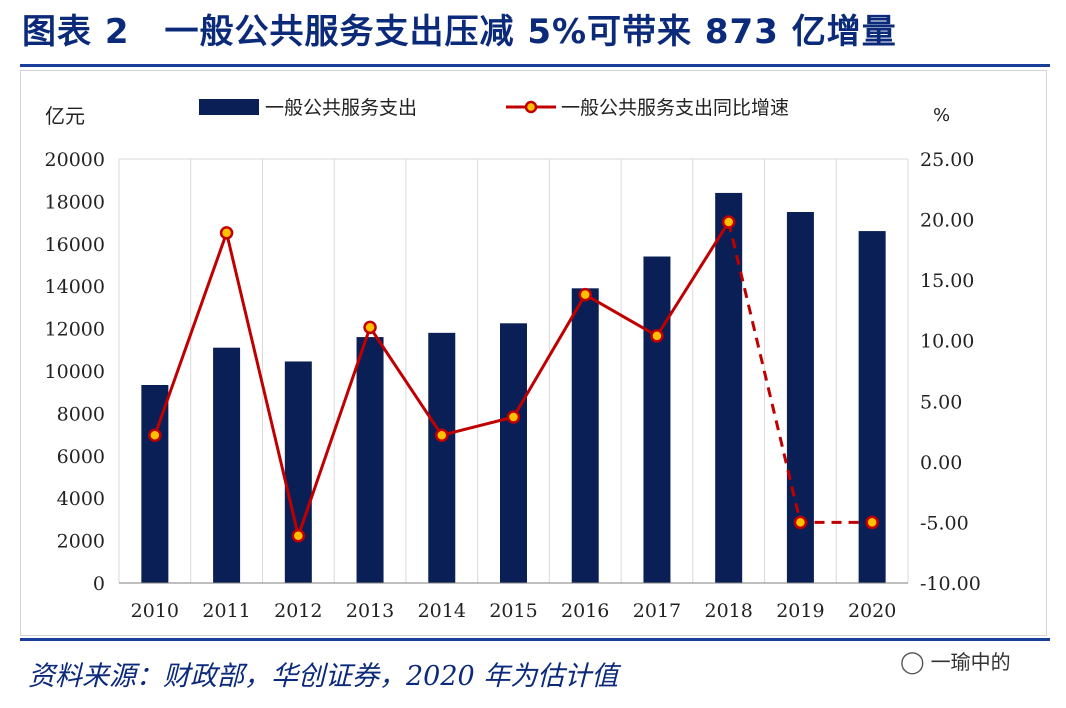 This screenshot has height=708, width=1066. What do you see at coordinates (323, 676) in the screenshot?
I see `source-note: 资料来源：财政部，华创证券，2020 年为估计值` at bounding box center [323, 676].